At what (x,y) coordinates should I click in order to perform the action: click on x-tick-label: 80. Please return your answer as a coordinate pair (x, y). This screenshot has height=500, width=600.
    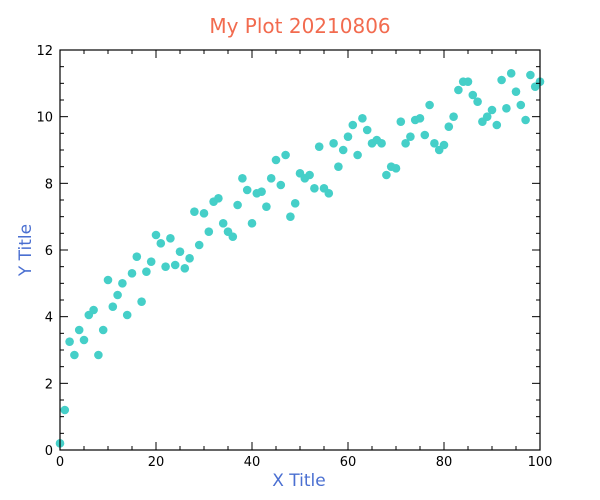
    Looking at the image, I should click on (444, 462).